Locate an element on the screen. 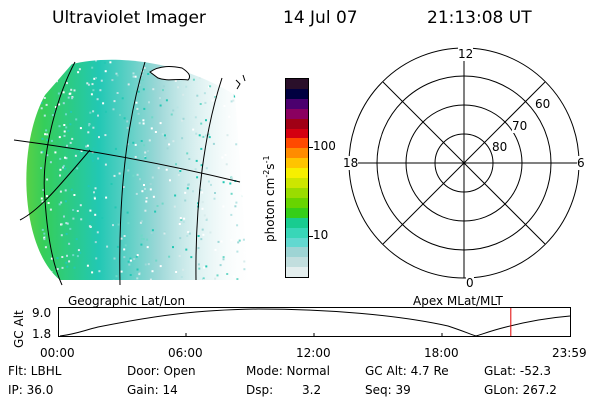  timeline-plot is located at coordinates (314, 322).